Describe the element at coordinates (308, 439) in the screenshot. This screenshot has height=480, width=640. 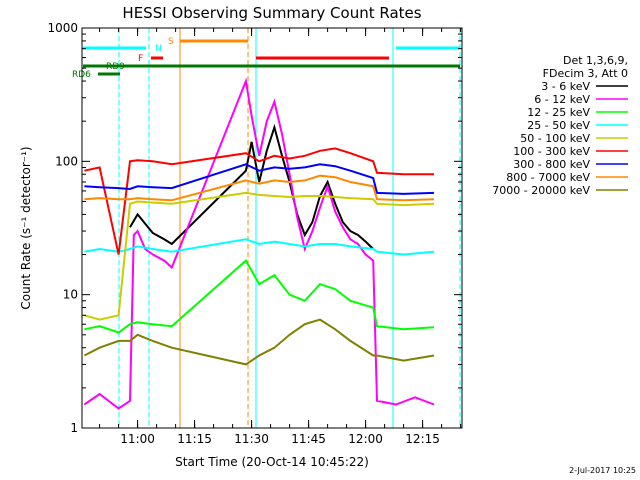
I see `x-tick-label-3: 11:45` at that location.